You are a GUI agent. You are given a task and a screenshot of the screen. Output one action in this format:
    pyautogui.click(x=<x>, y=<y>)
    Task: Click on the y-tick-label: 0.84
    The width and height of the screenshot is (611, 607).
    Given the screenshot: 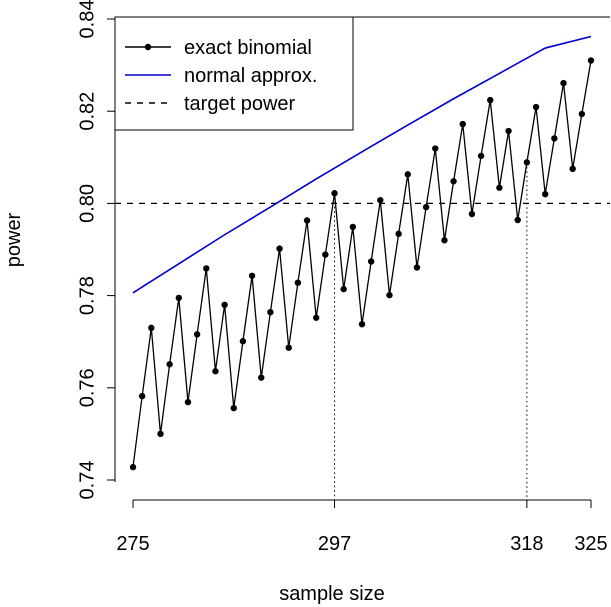 What is the action you would take?
    pyautogui.click(x=87, y=19)
    